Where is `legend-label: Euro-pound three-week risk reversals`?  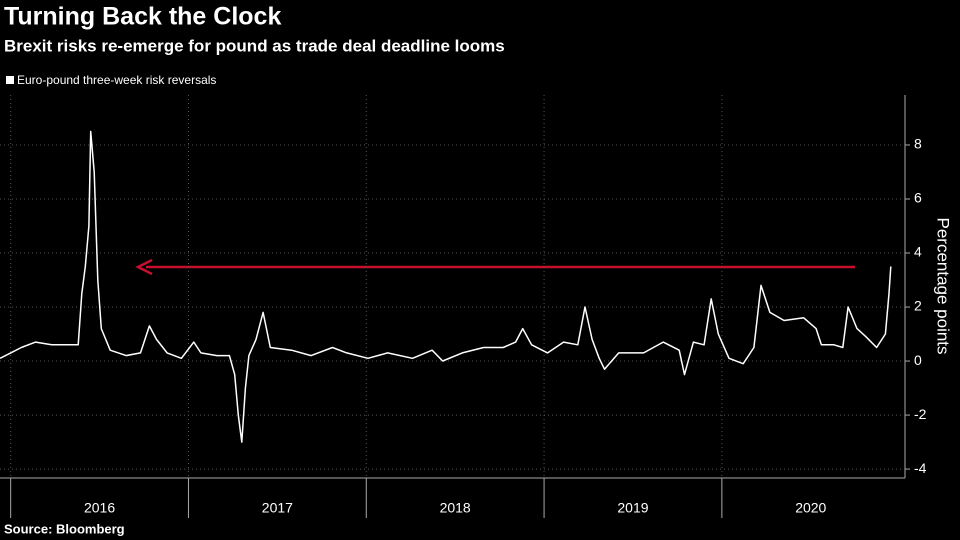 legend-label: Euro-pound three-week risk reversals is located at coordinates (116, 80).